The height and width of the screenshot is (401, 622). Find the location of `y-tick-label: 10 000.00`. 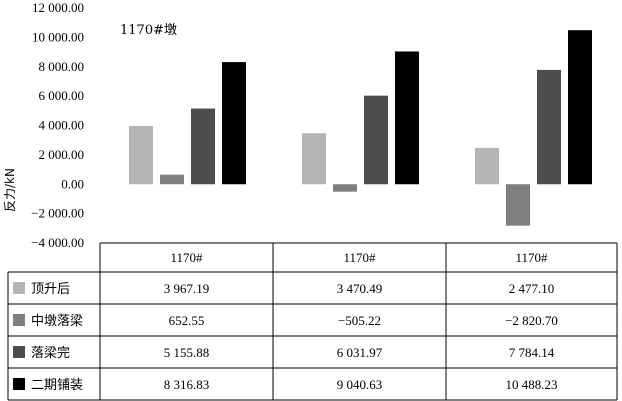

y-tick-label: 10 000.00 is located at coordinates (58, 36).